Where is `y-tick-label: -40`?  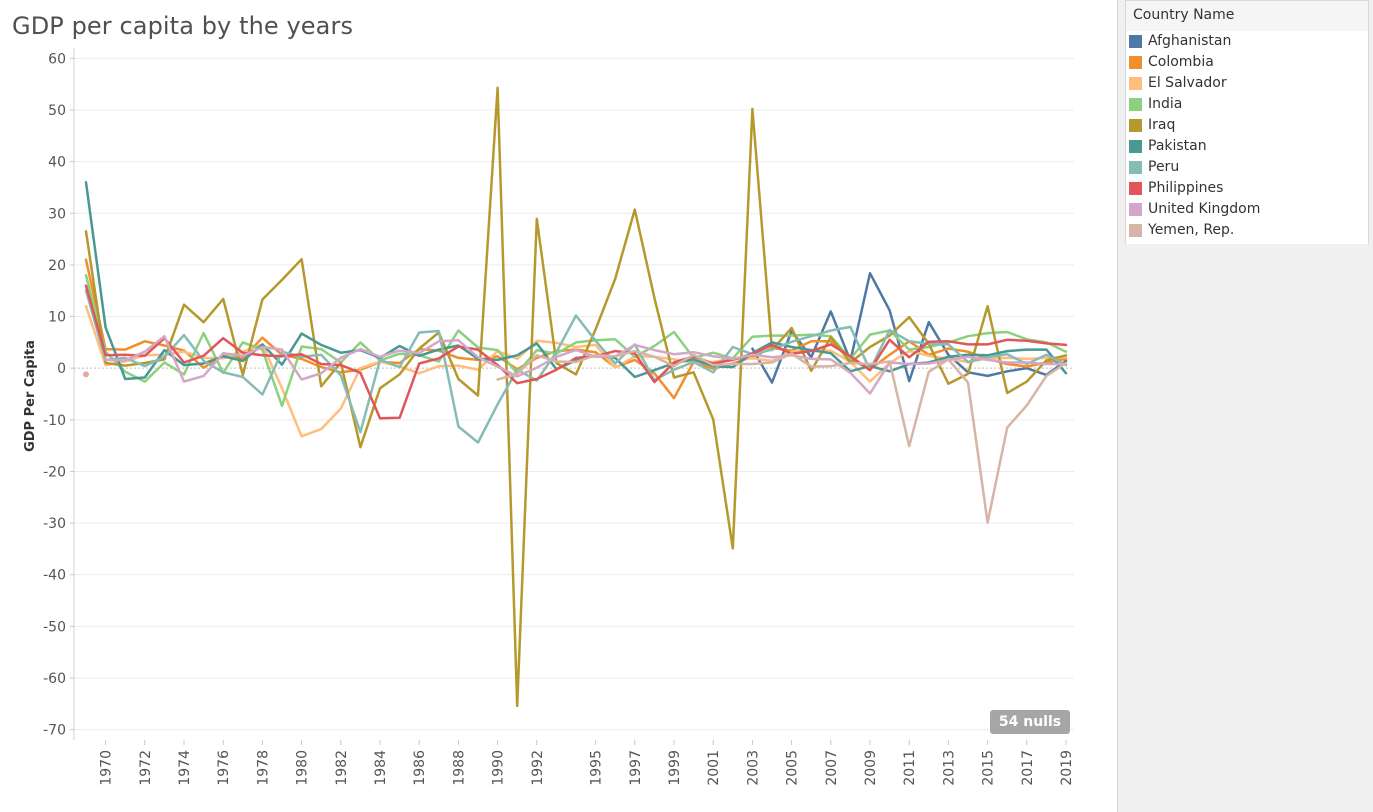
y-tick-label: -40 is located at coordinates (54, 576).